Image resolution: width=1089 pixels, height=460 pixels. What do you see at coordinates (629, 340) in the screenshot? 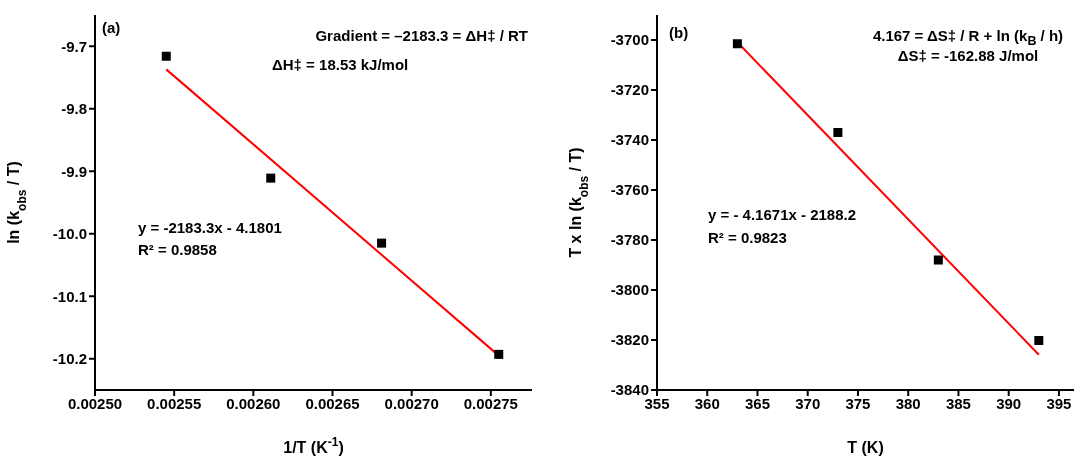
I see `y-tick-label: -3820` at bounding box center [629, 340].